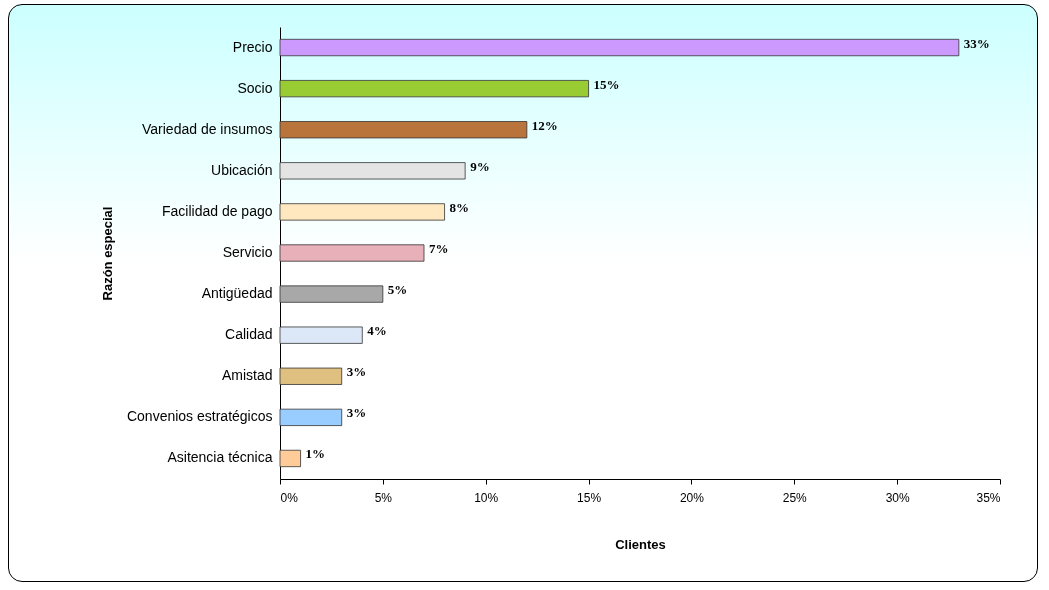 This screenshot has height=590, width=1049. Describe the element at coordinates (397, 290) in the screenshot. I see `data-label: 5%` at that location.